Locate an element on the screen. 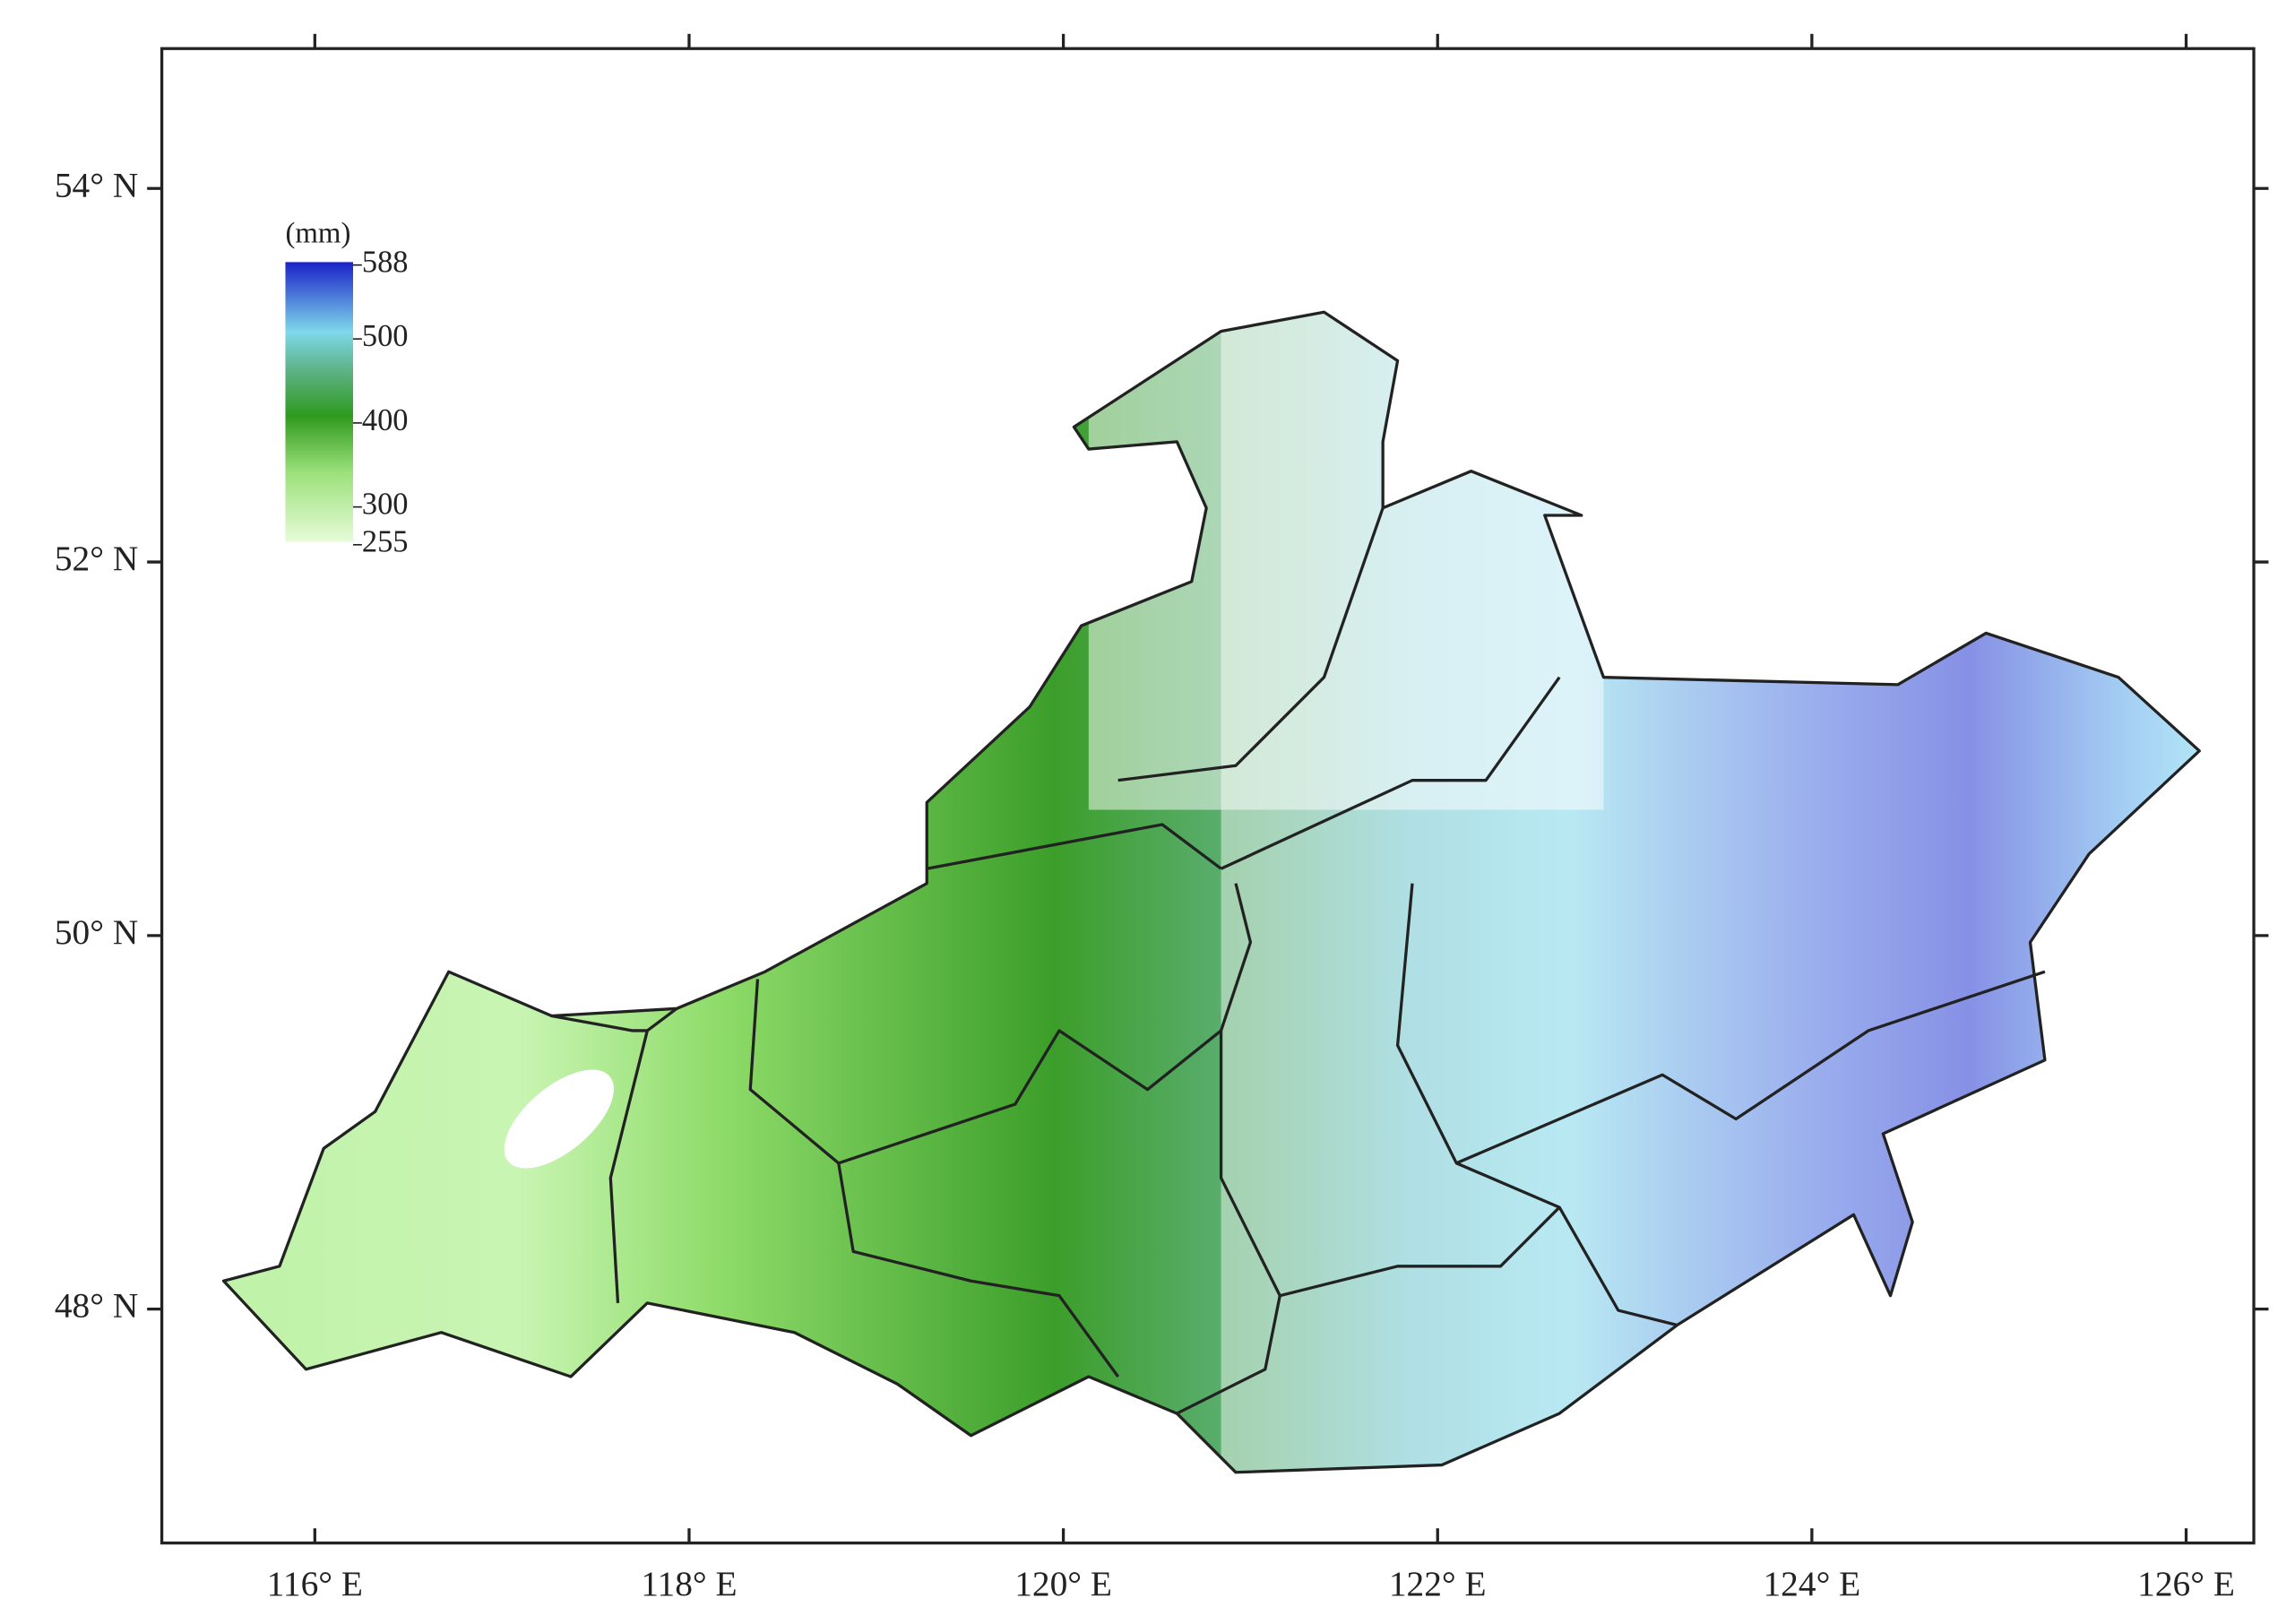 The image size is (2295, 1624). legend-tick-label: 588 is located at coordinates (385, 263).